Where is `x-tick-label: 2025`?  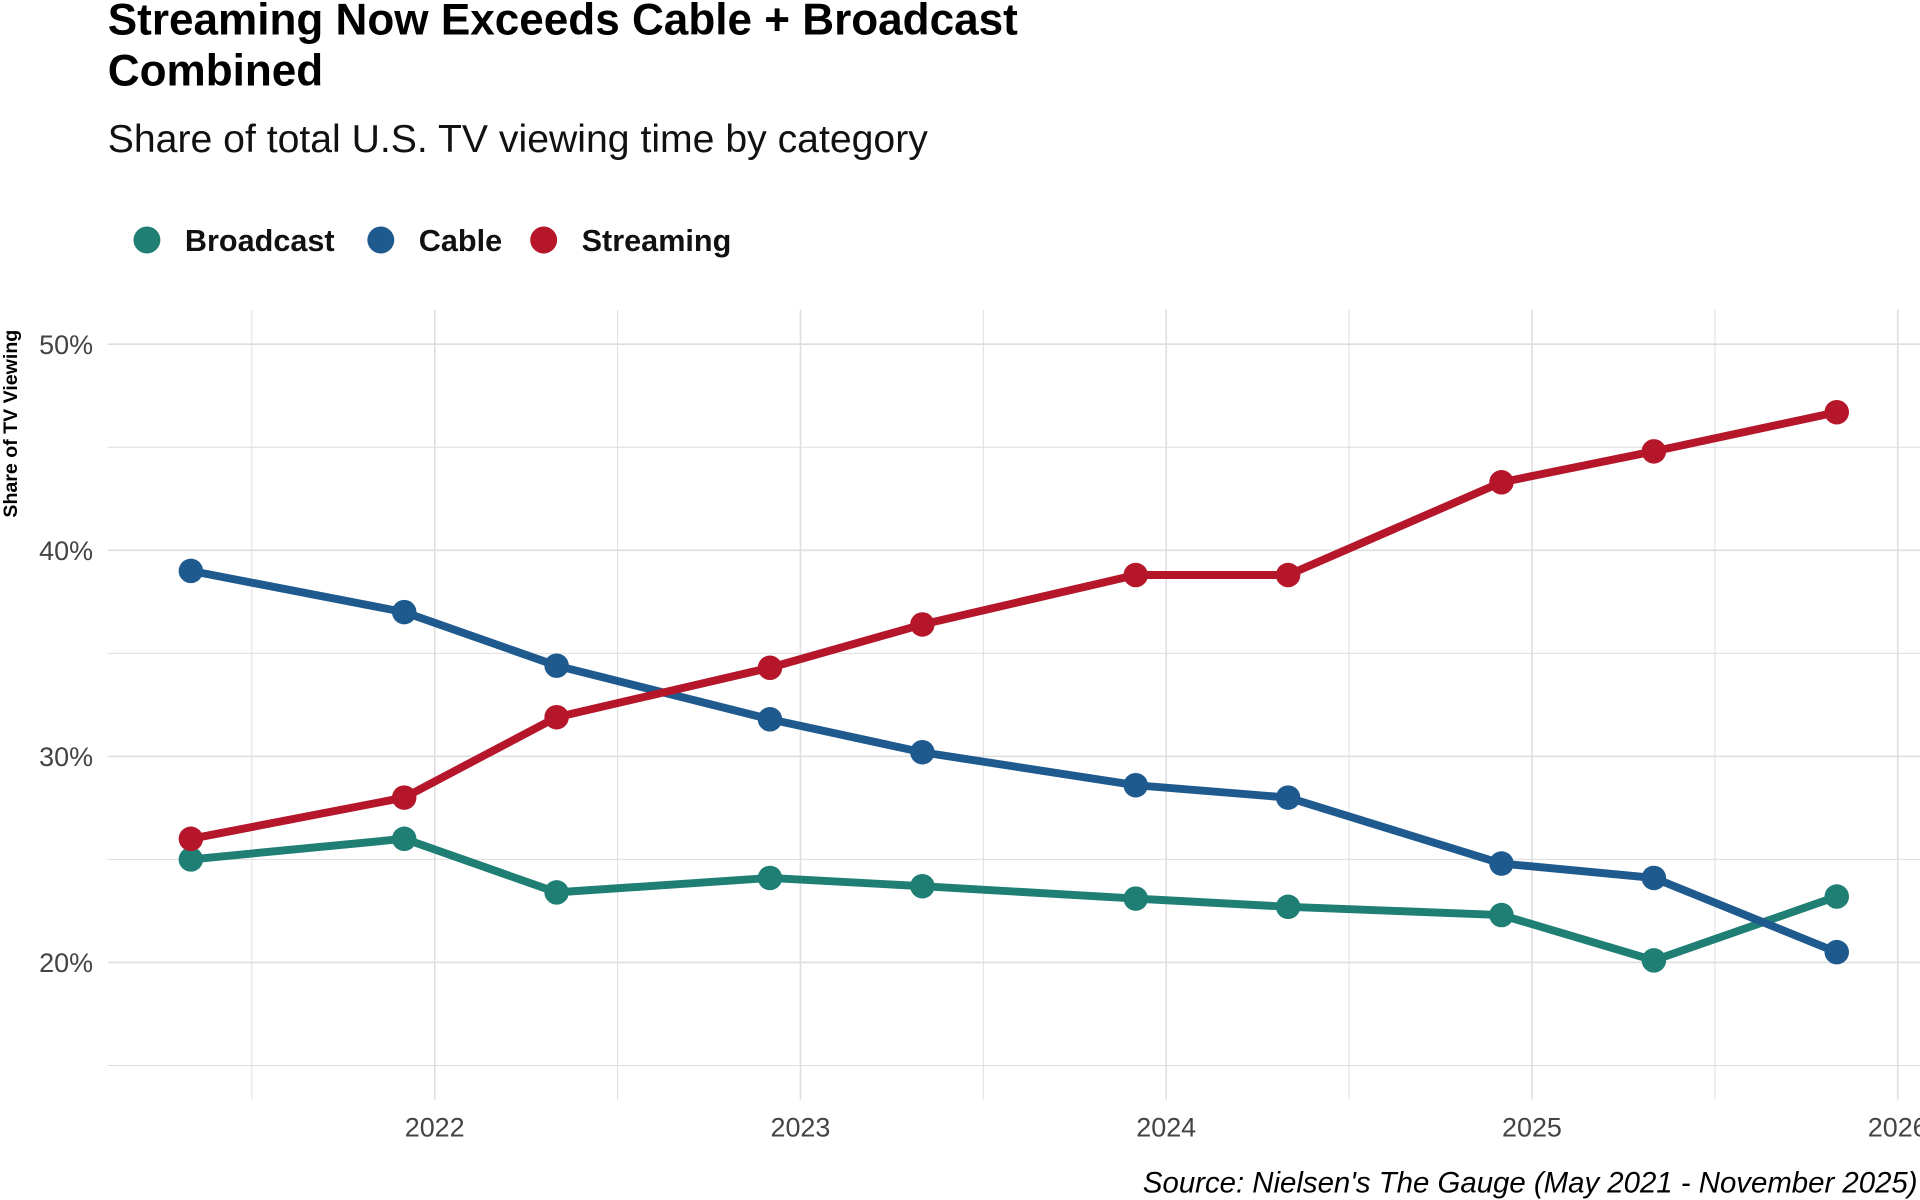 x-tick-label: 2025 is located at coordinates (1532, 1127).